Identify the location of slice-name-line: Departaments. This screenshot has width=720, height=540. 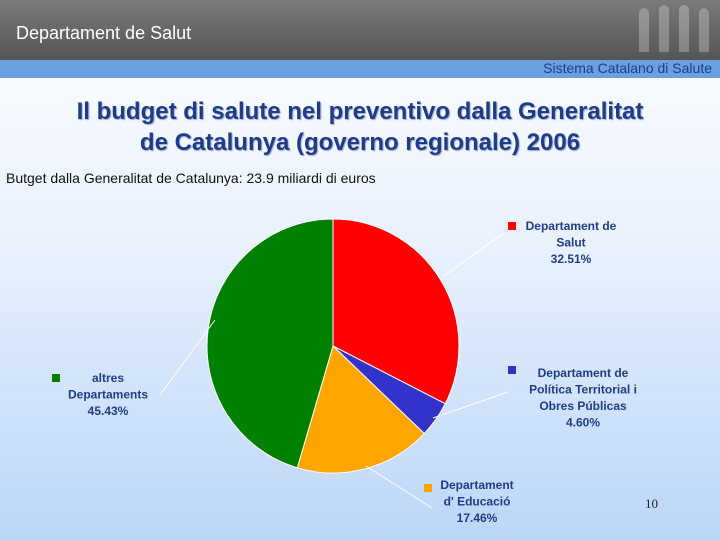
(108, 395).